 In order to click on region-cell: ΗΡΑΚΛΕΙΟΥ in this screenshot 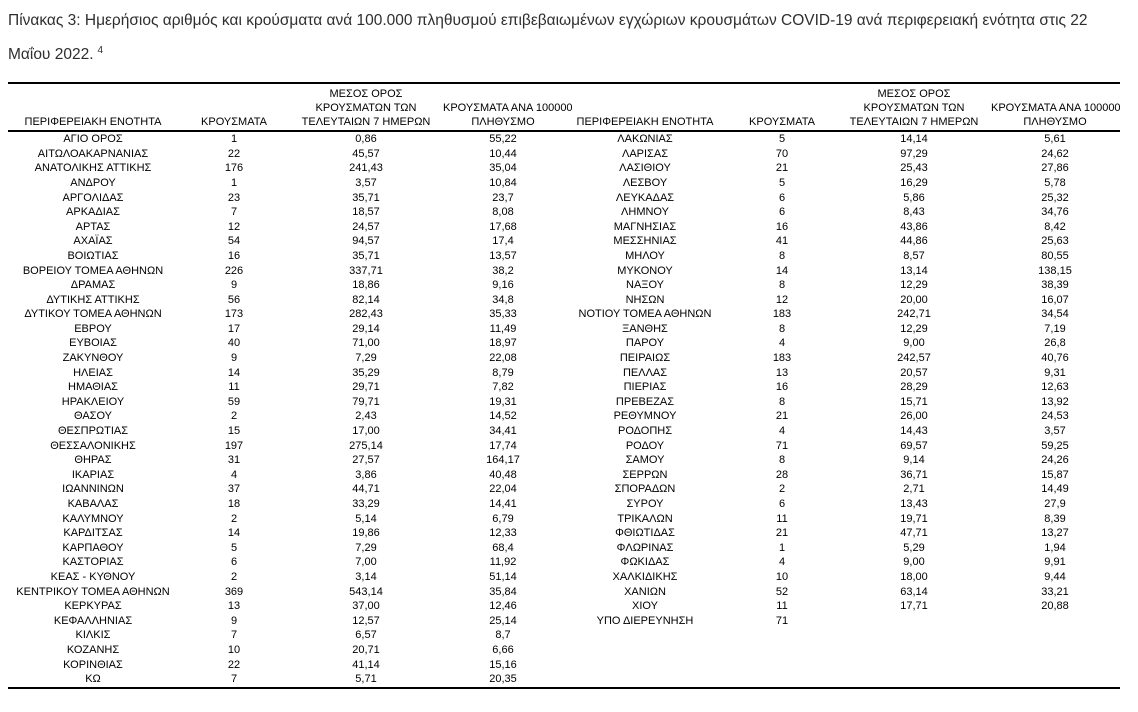, I will do `click(93, 401)`.